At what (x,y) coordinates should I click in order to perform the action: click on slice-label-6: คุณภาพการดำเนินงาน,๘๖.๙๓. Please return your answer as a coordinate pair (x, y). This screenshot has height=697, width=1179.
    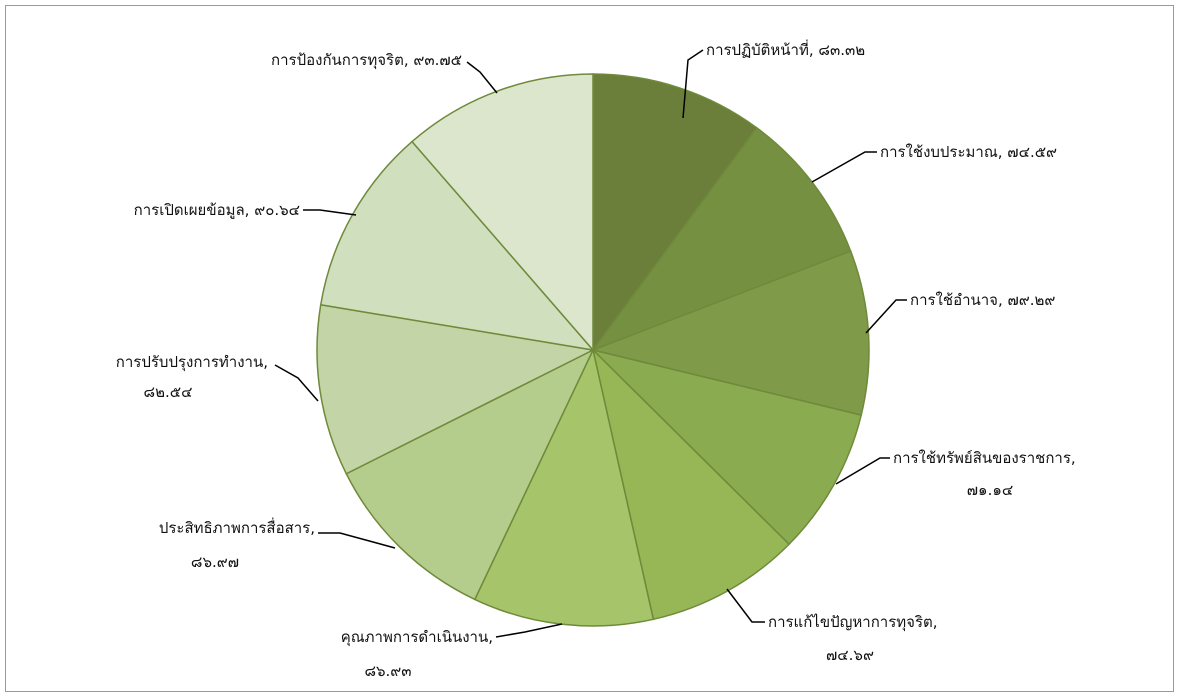
    Looking at the image, I should click on (417, 654).